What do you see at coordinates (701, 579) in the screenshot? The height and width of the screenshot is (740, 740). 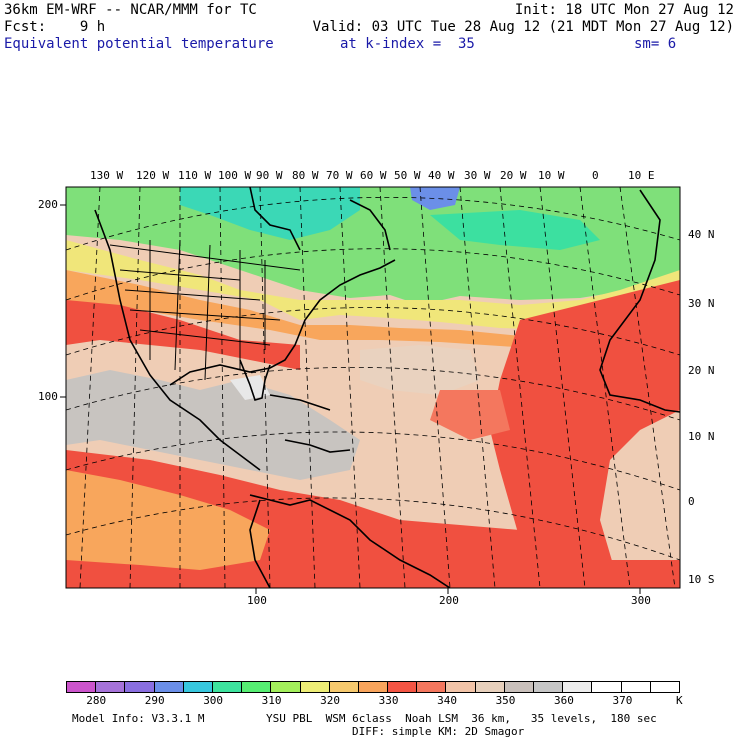 I see `lat-label: 10 S` at bounding box center [701, 579].